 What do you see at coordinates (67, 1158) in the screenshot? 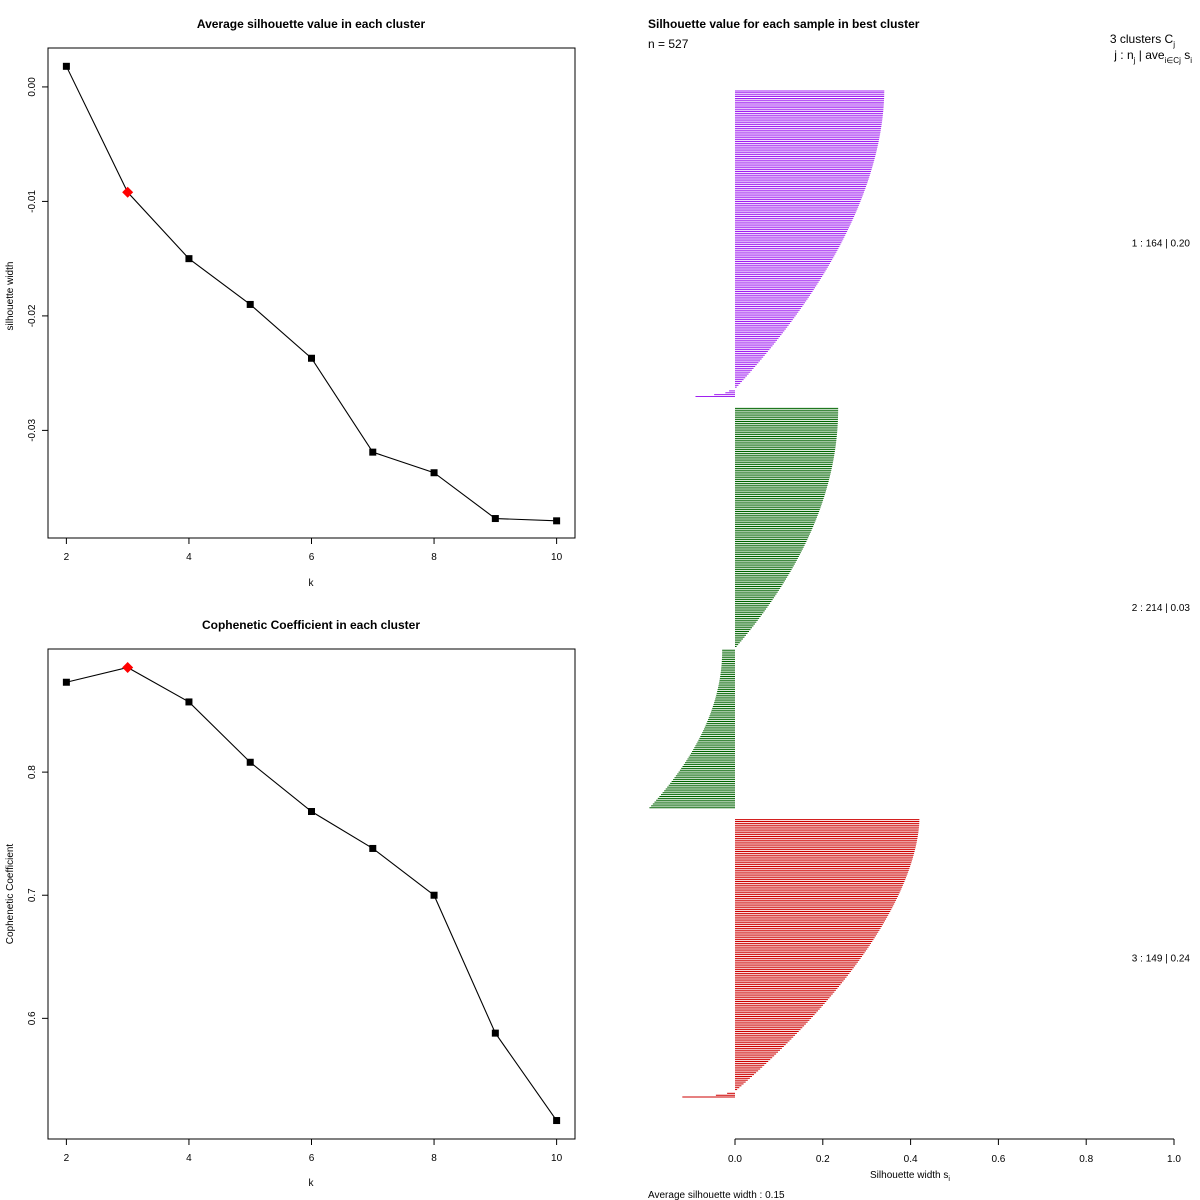
I see `cophenetic-x-tick-label: 2` at bounding box center [67, 1158].